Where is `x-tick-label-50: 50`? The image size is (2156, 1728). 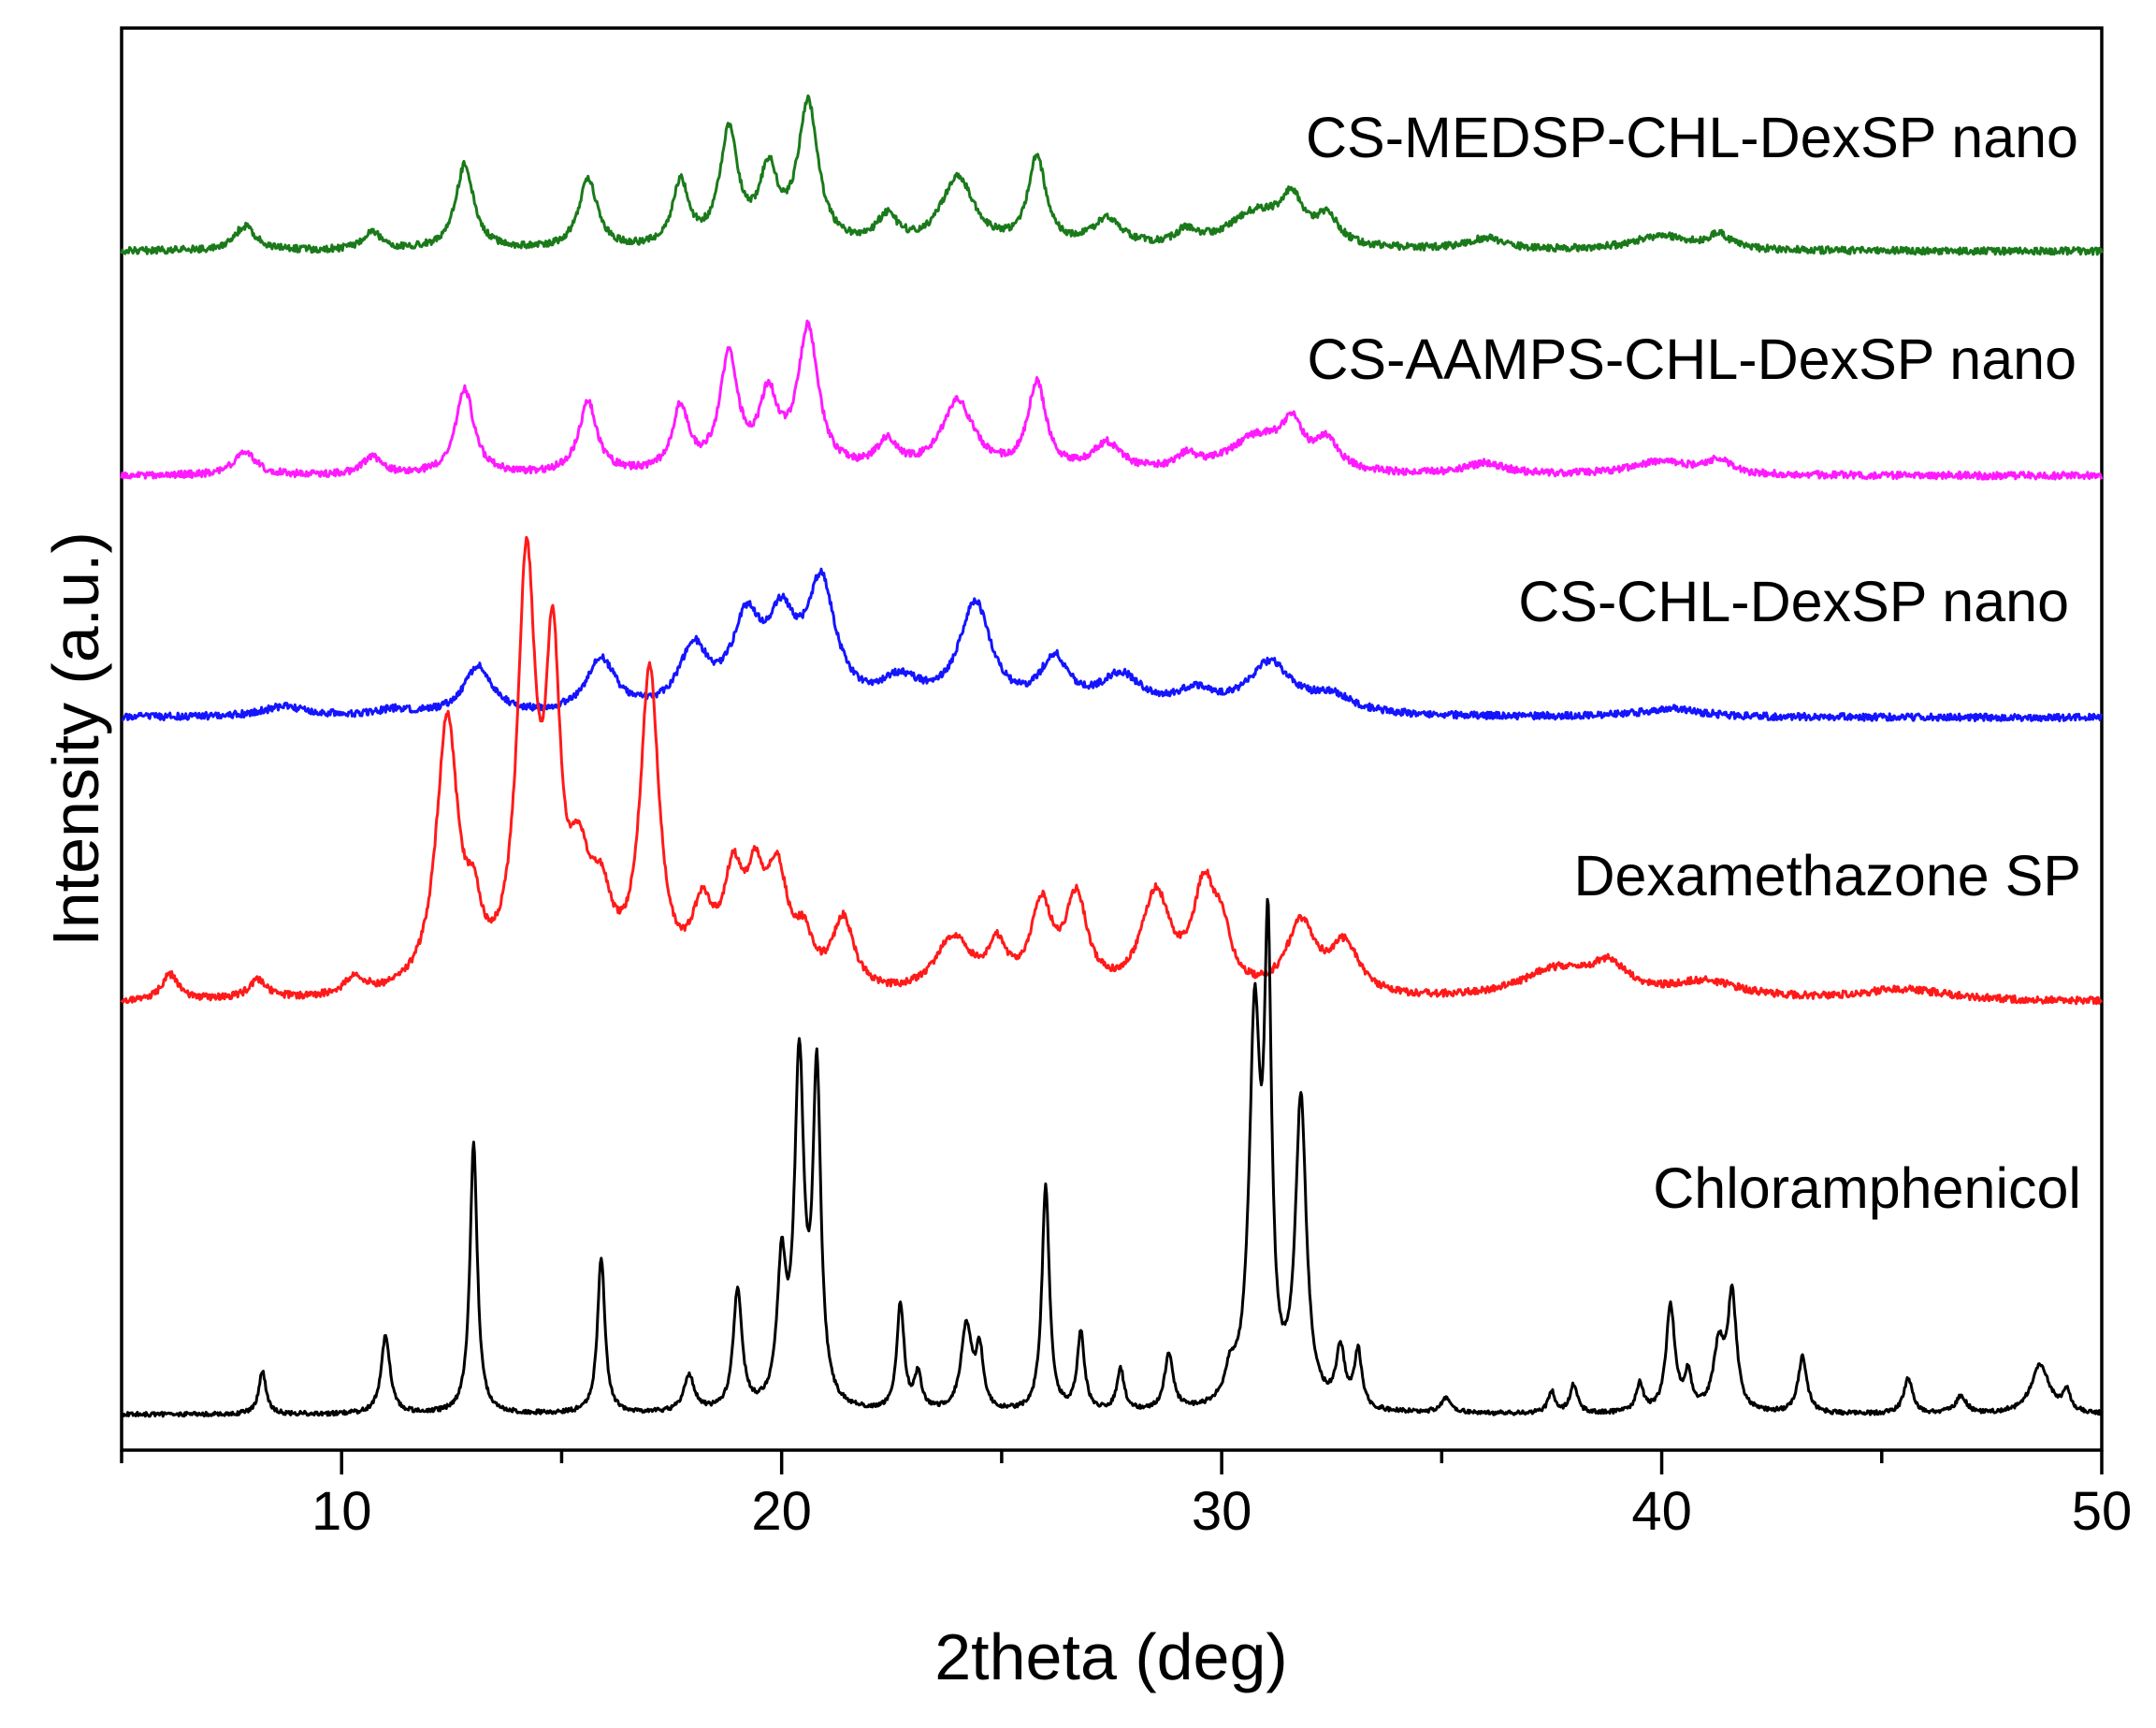 x-tick-label-50: 50 is located at coordinates (2102, 1511).